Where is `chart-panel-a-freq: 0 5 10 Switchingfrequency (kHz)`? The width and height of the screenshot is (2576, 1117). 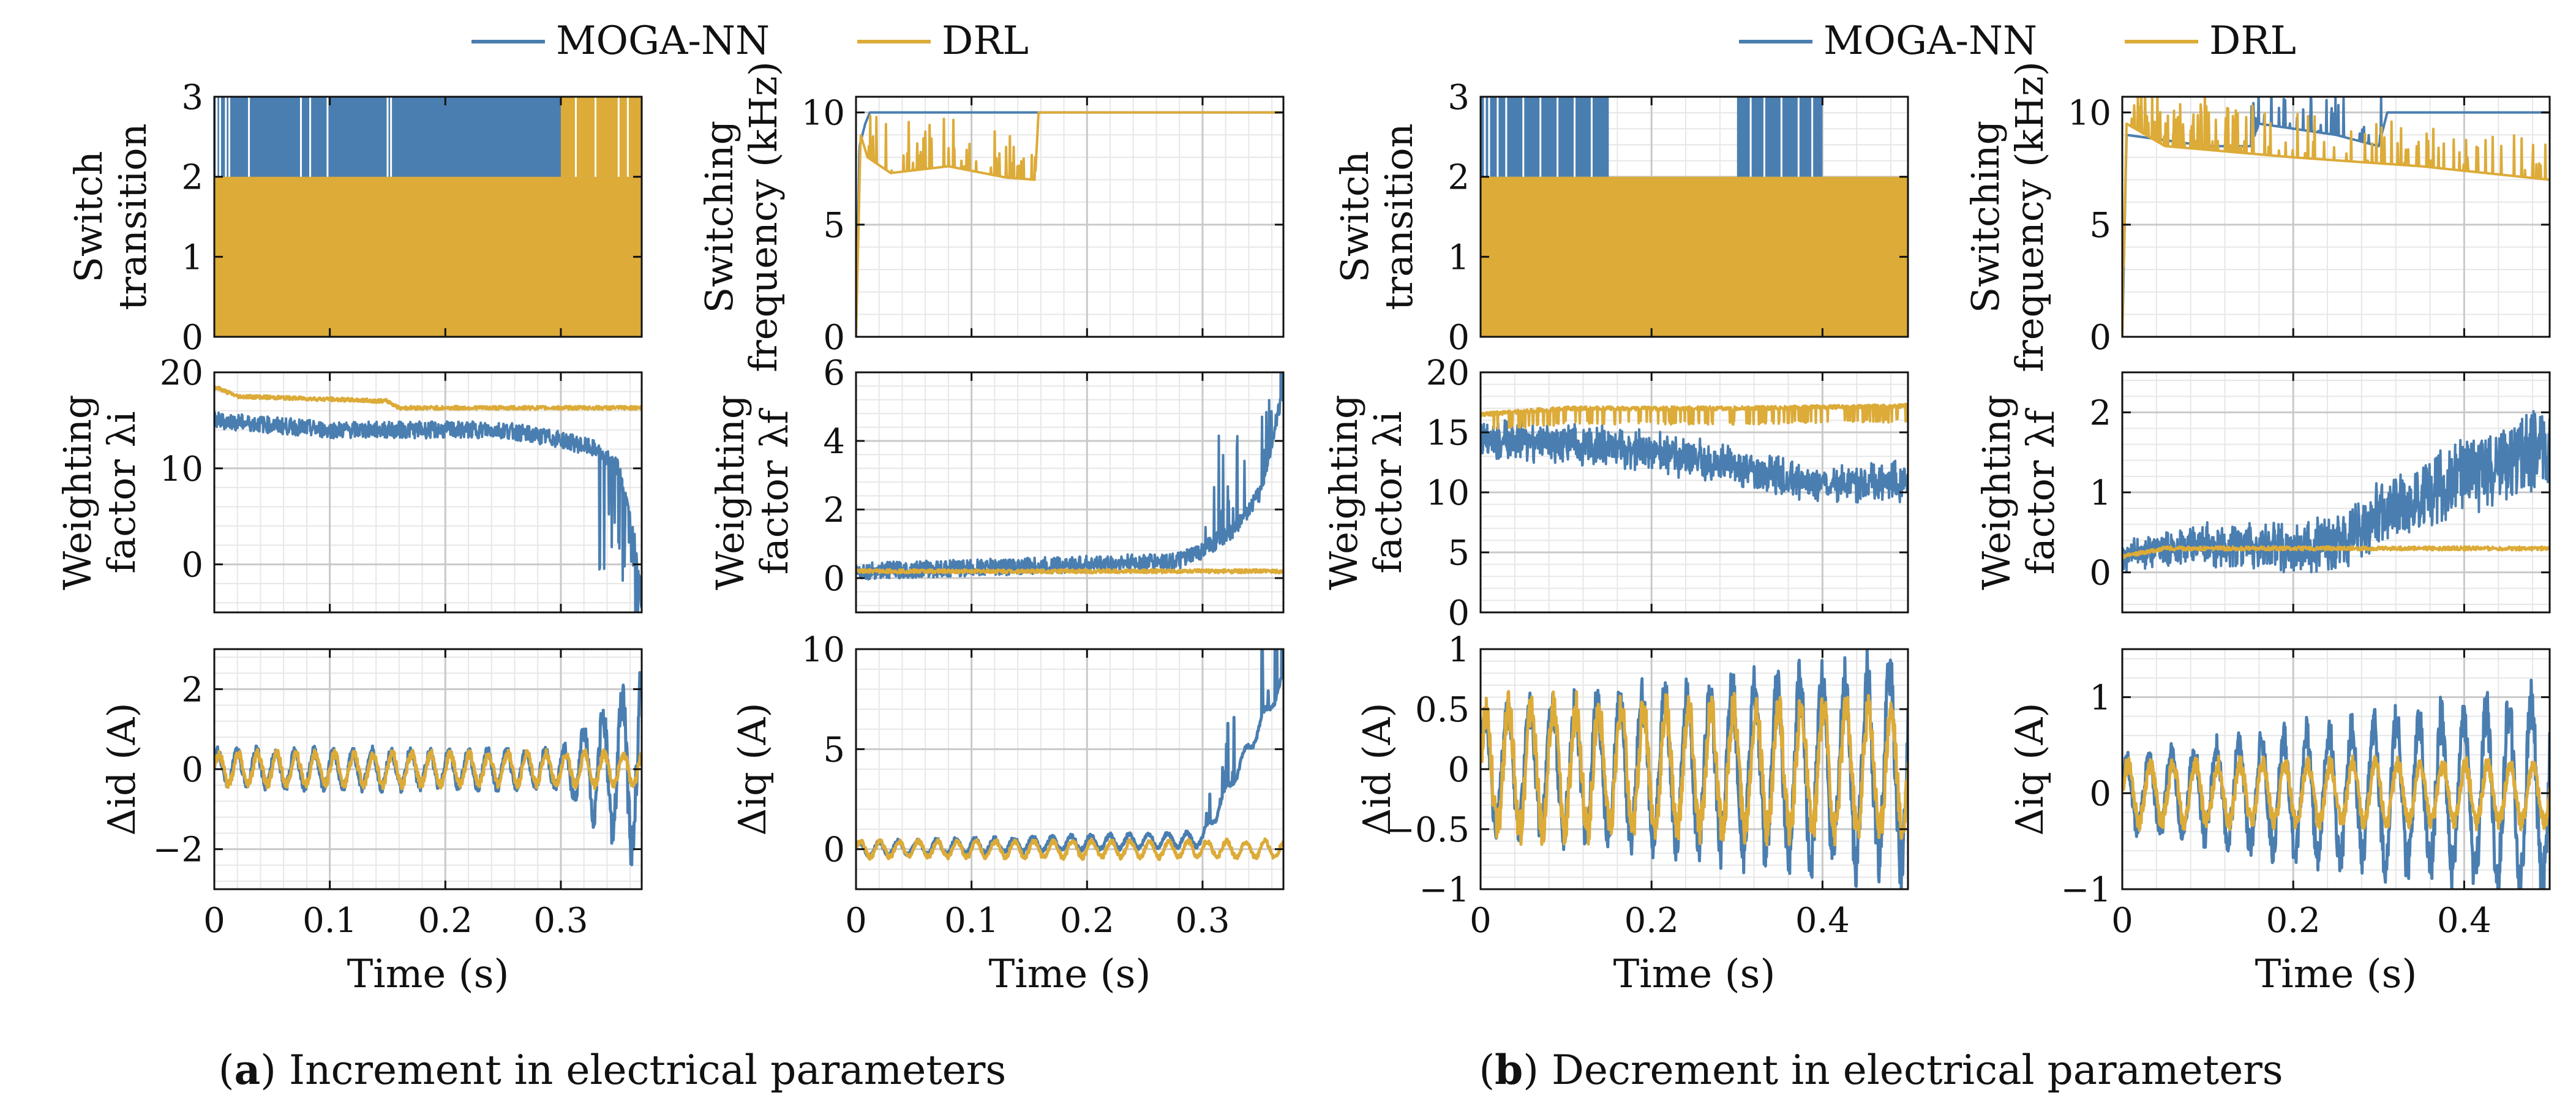
chart-panel-a-freq: 0 5 10 Switchingfrequency (kHz) is located at coordinates (991, 216).